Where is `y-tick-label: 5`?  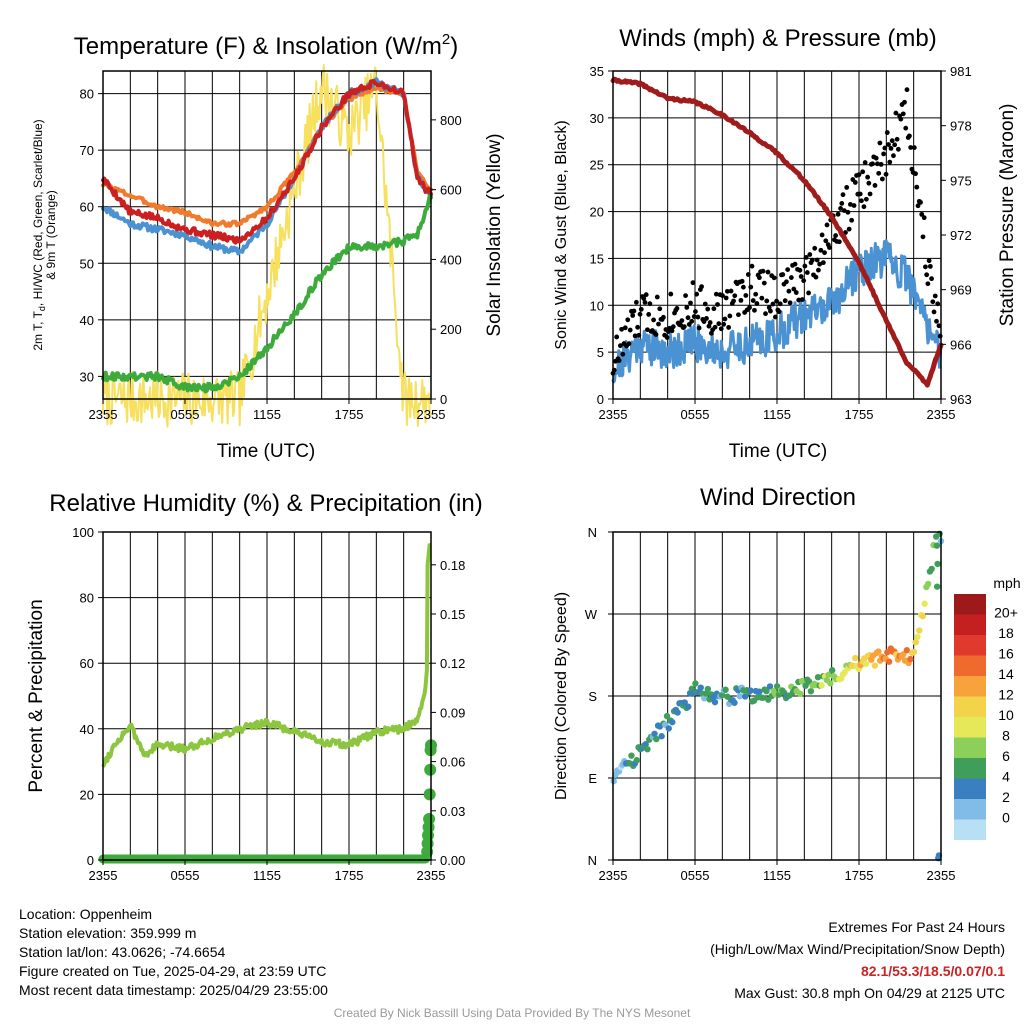 y-tick-label: 5 is located at coordinates (600, 352).